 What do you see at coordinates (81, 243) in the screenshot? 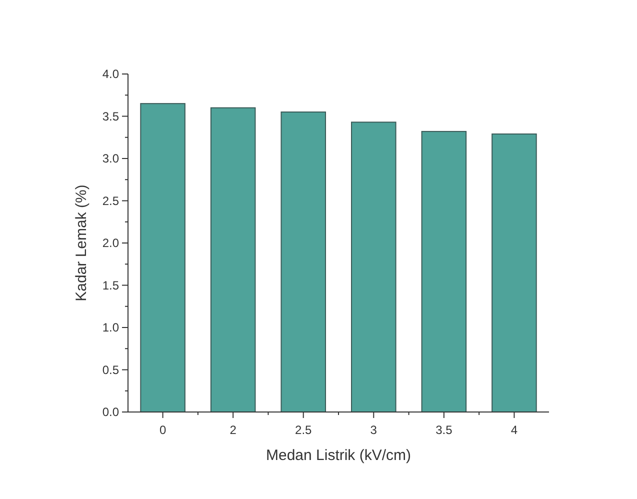
I see `y-axis-title: Kadar Lemak (%)` at bounding box center [81, 243].